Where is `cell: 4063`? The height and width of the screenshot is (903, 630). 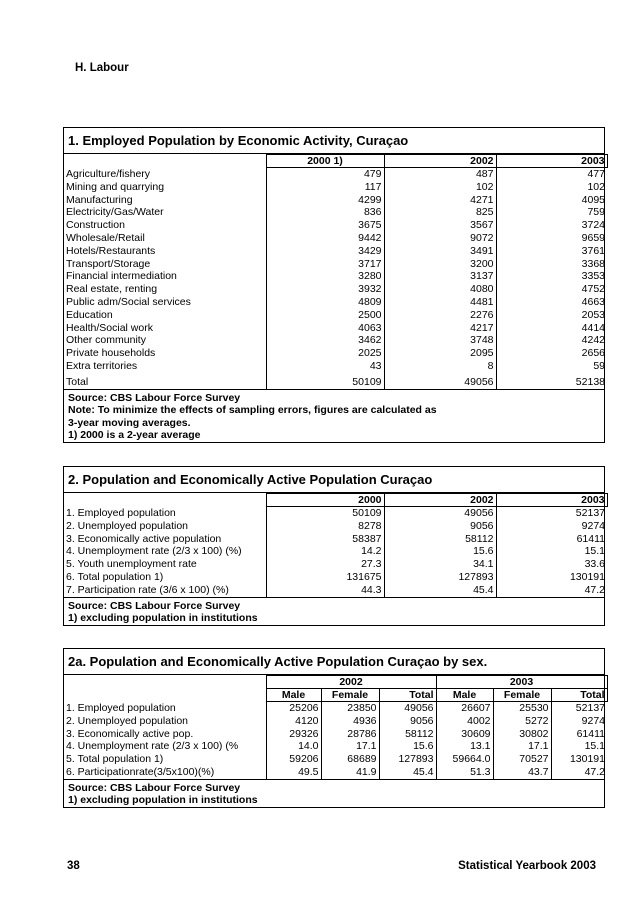 cell: 4063 is located at coordinates (324, 328).